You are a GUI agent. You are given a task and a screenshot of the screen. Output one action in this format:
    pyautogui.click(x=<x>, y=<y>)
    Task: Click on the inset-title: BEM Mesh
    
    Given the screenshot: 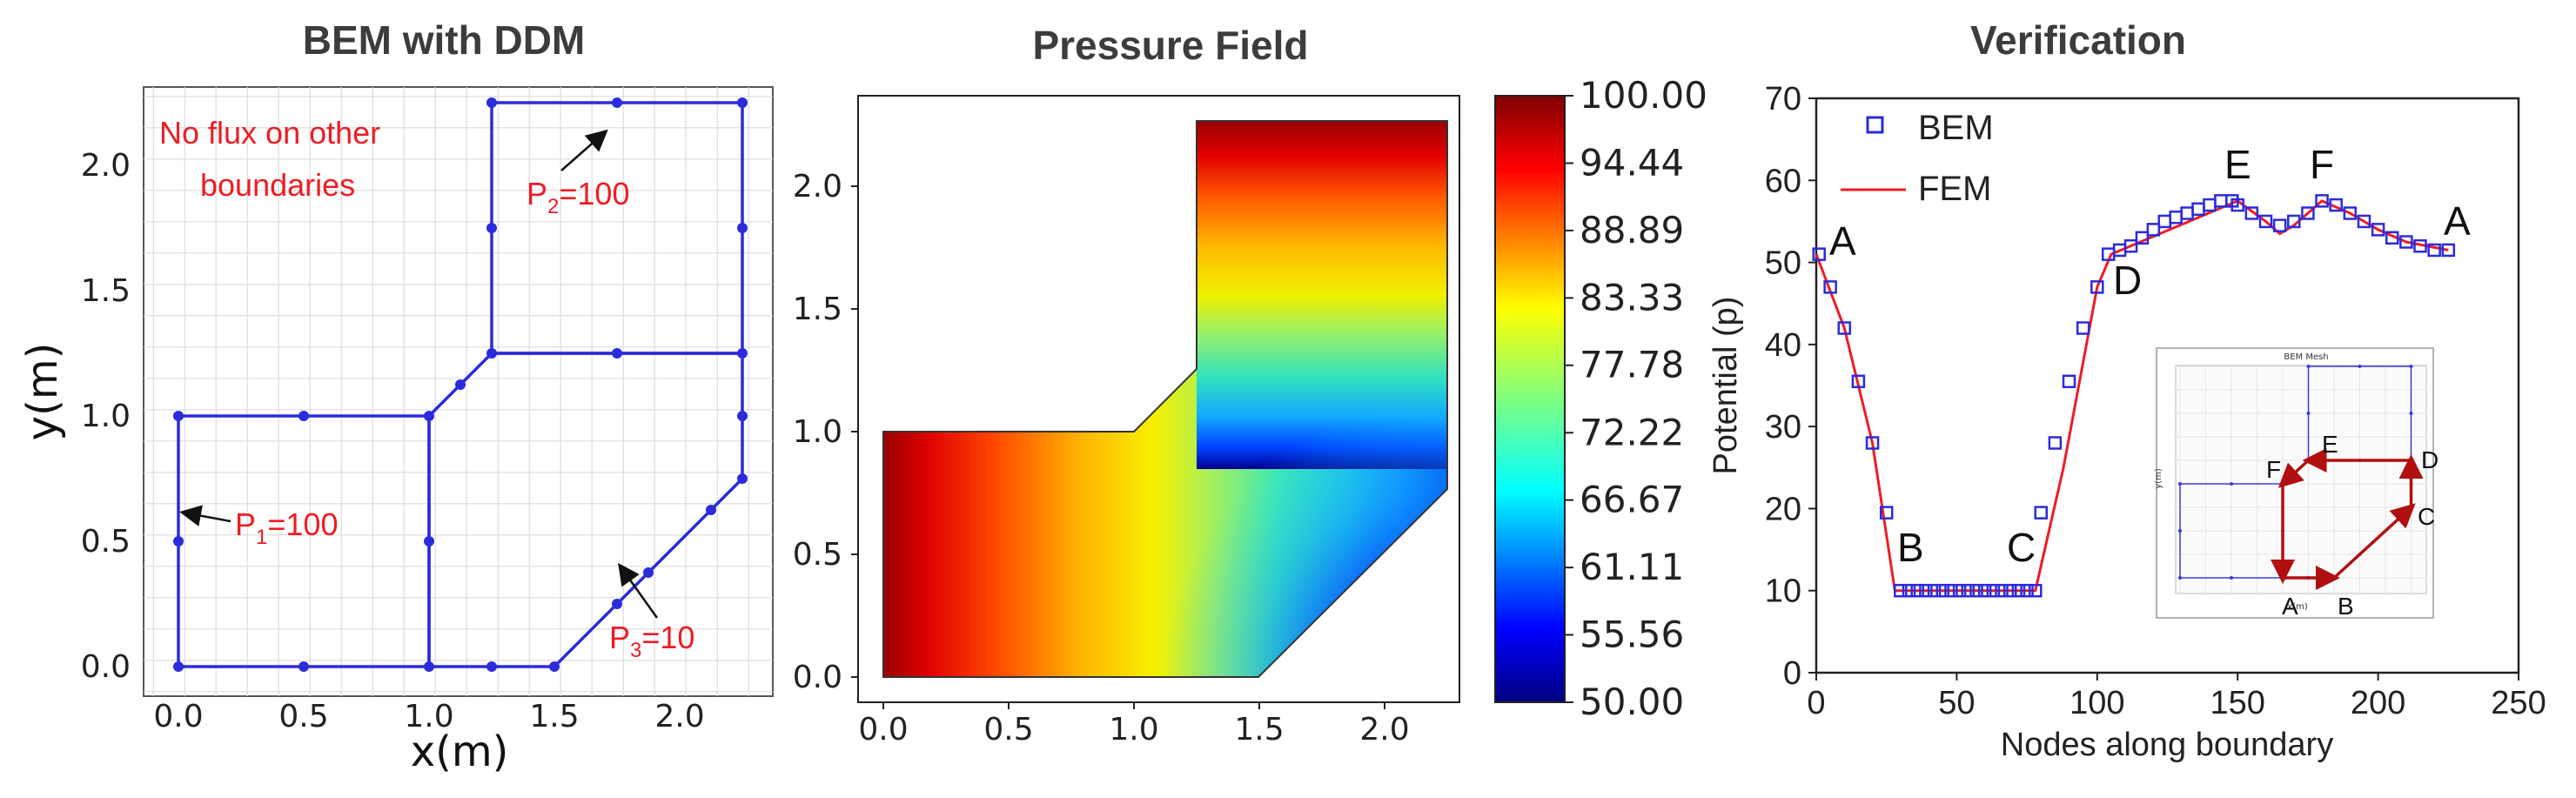 What is the action you would take?
    pyautogui.click(x=2306, y=357)
    